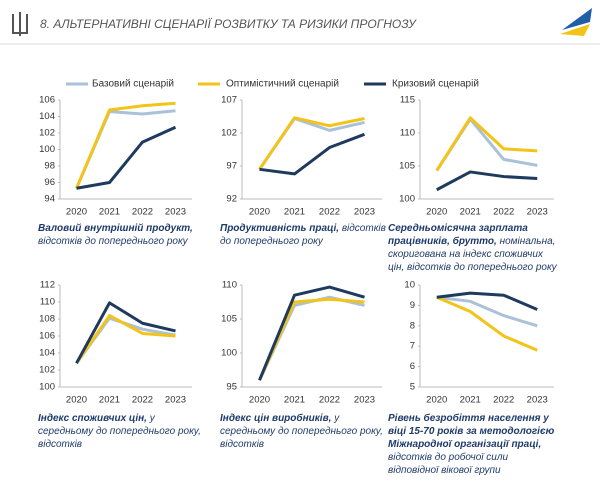 The width and height of the screenshot is (600, 488). Describe the element at coordinates (231, 199) in the screenshot. I see `y-tick-label: 92` at that location.